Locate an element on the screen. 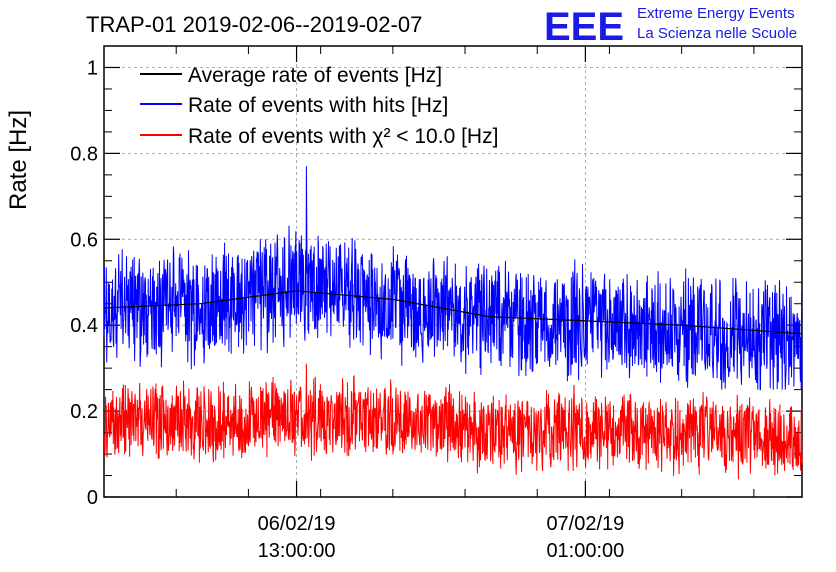  y-axis-label: Rate [Hz] is located at coordinates (18, 160).